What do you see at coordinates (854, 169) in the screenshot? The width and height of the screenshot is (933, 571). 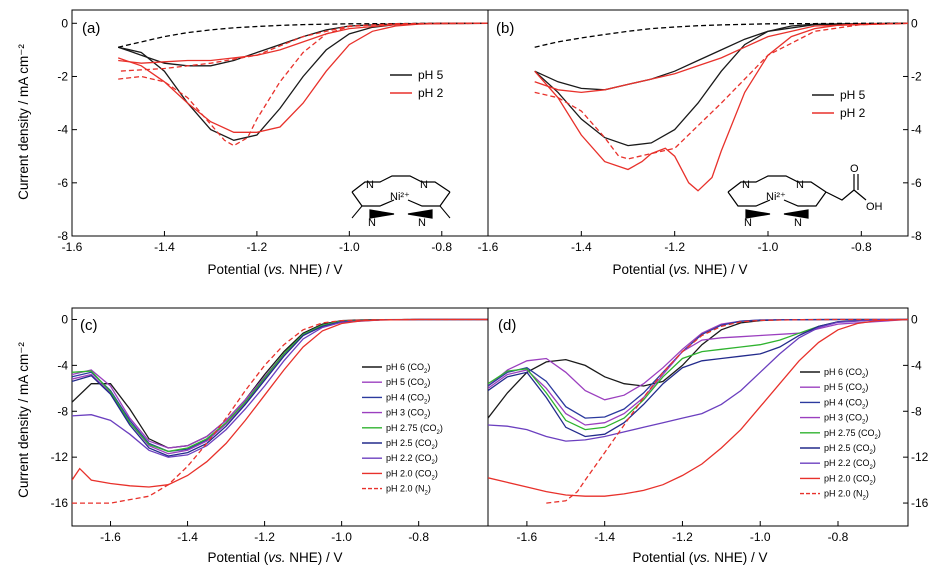 I see `svg-text: O` at bounding box center [854, 169].